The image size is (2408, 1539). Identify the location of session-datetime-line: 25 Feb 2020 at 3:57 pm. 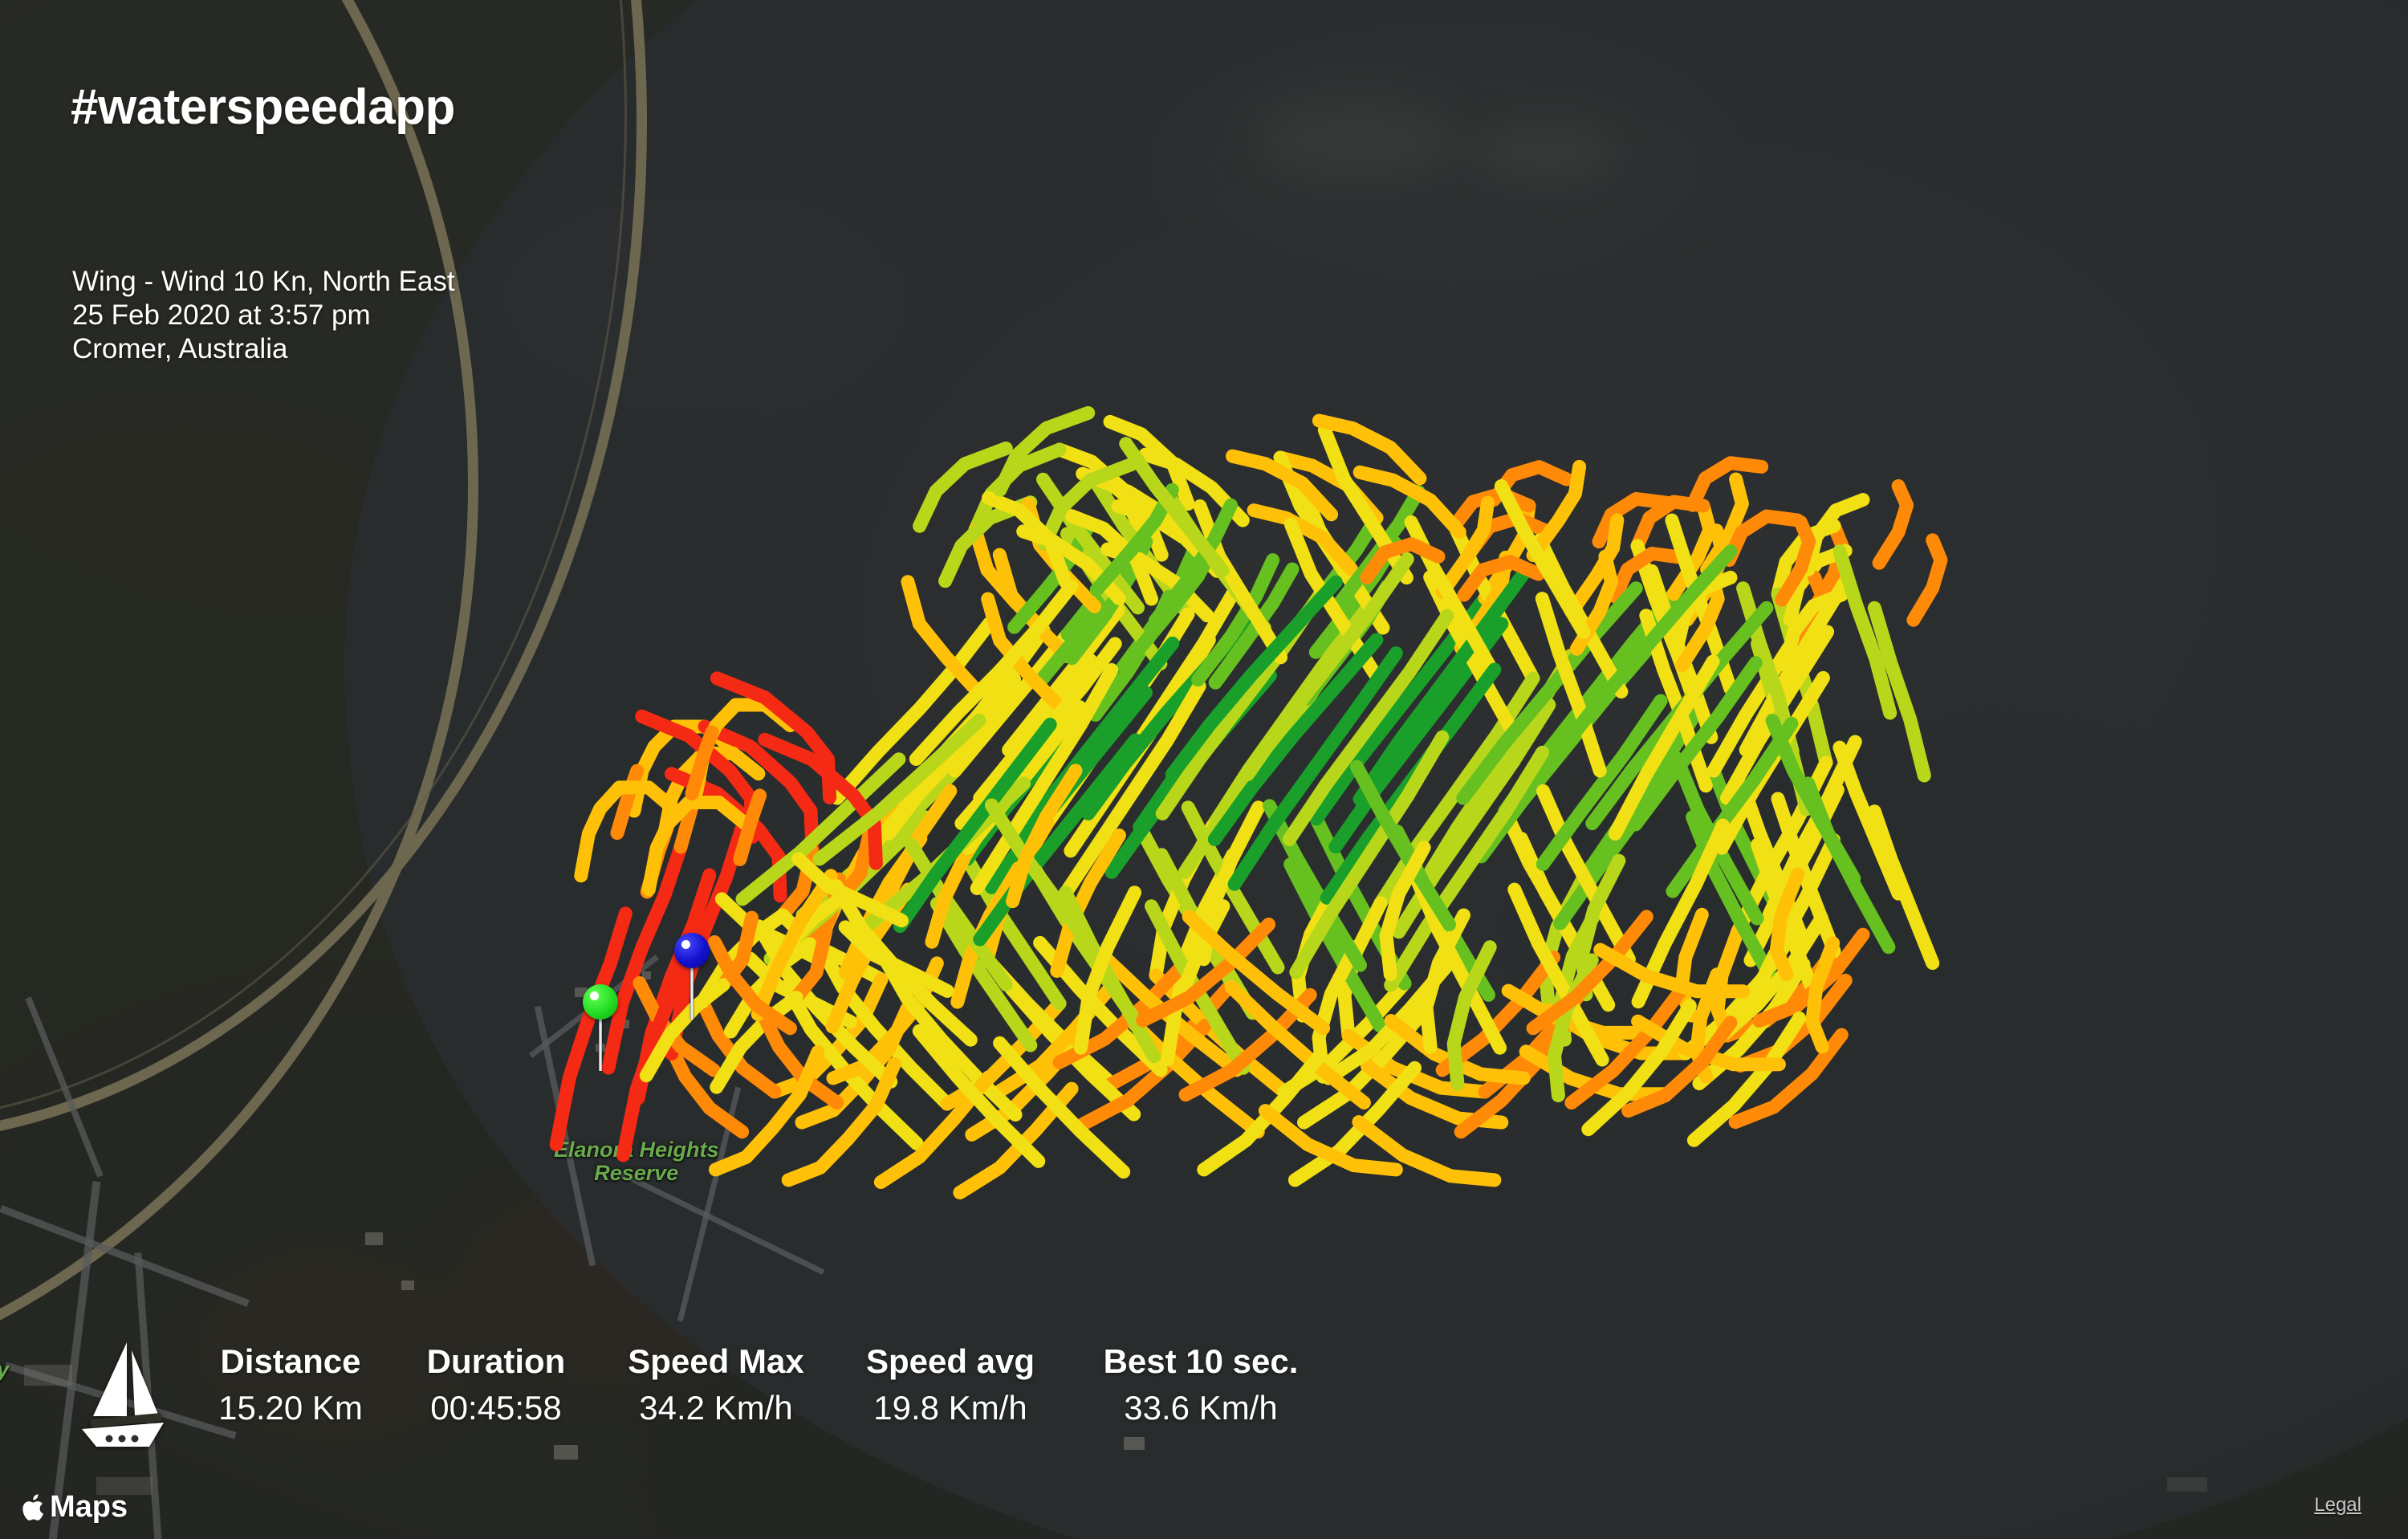
(221, 315).